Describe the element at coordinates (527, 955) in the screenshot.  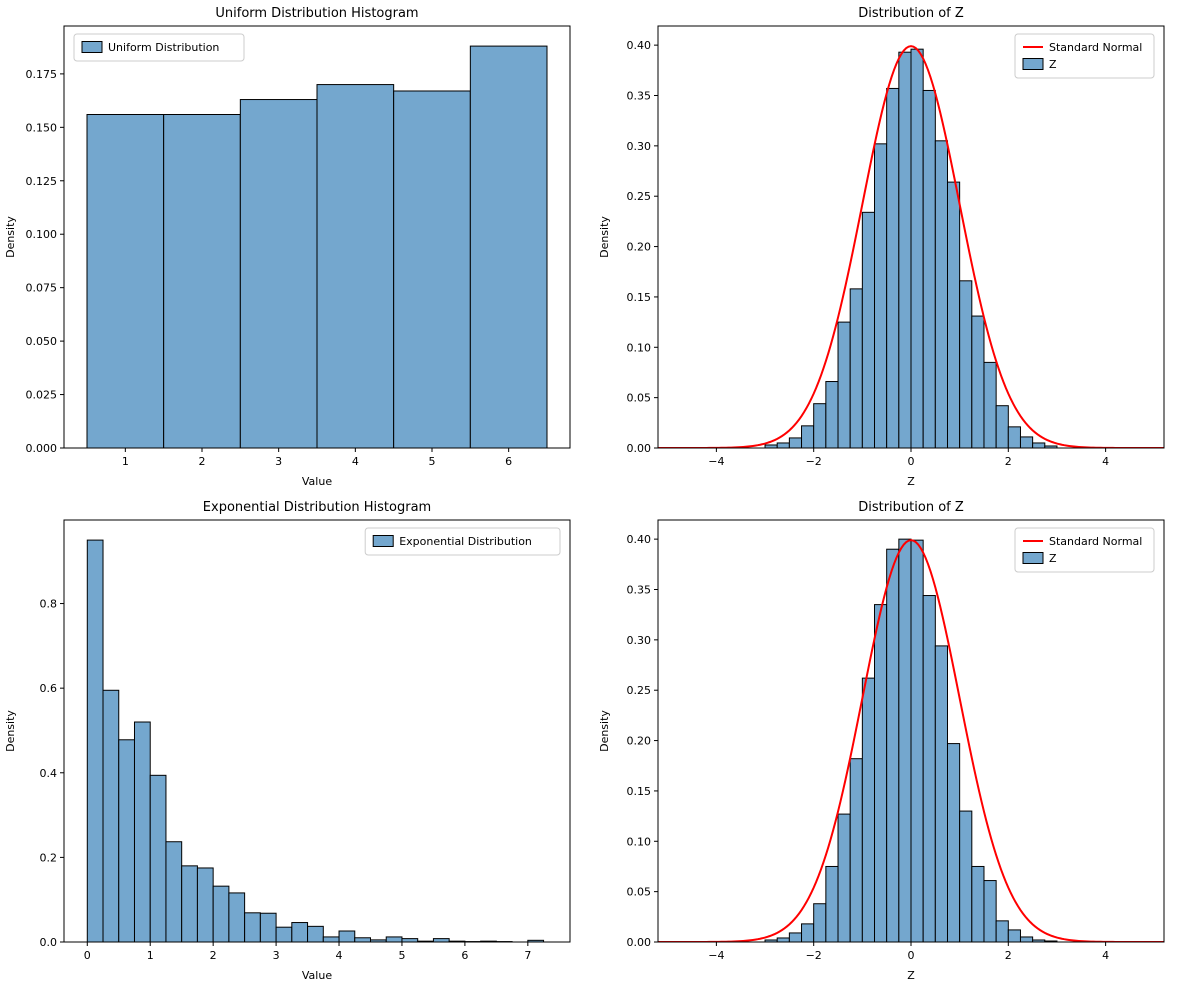
I see `x-tick-label: 7` at that location.